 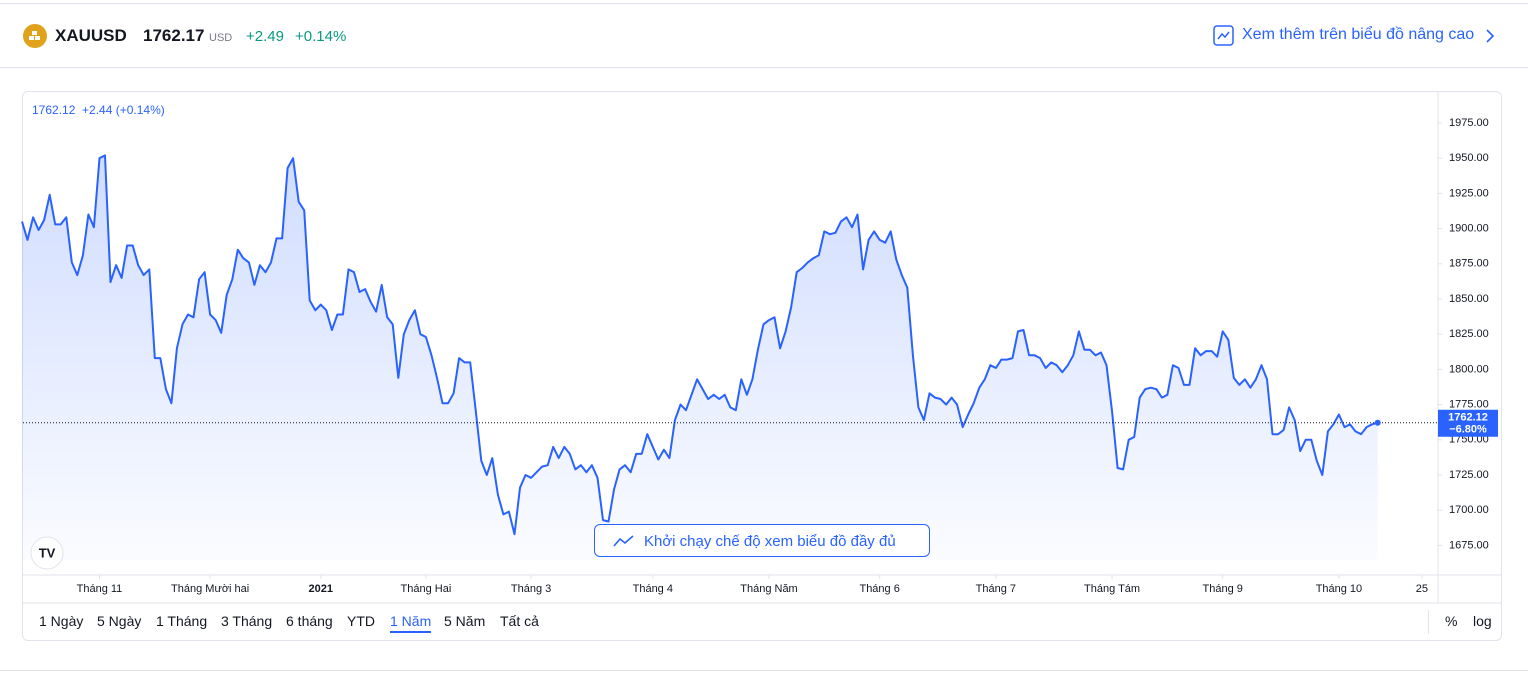 I want to click on y-tick-label: 1950.00, so click(x=1469, y=158).